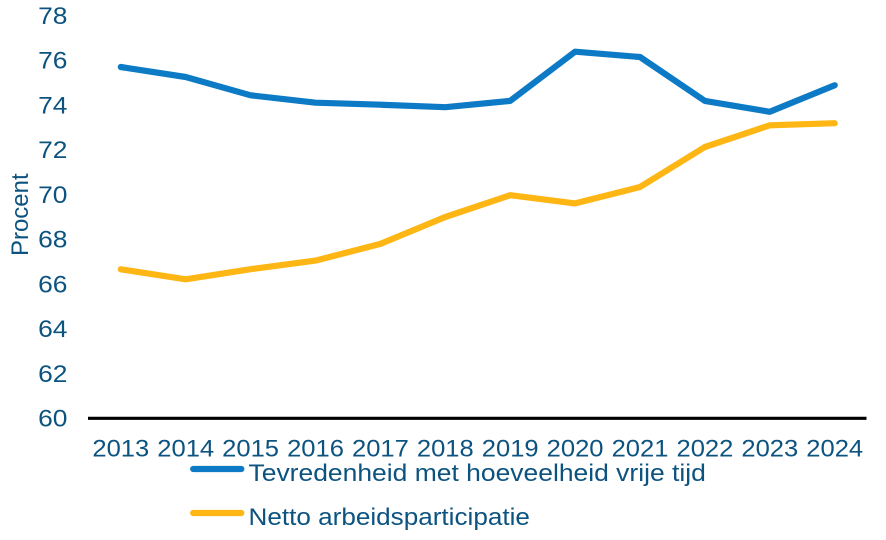 The height and width of the screenshot is (540, 886). What do you see at coordinates (52, 61) in the screenshot?
I see `svg-text: 76` at bounding box center [52, 61].